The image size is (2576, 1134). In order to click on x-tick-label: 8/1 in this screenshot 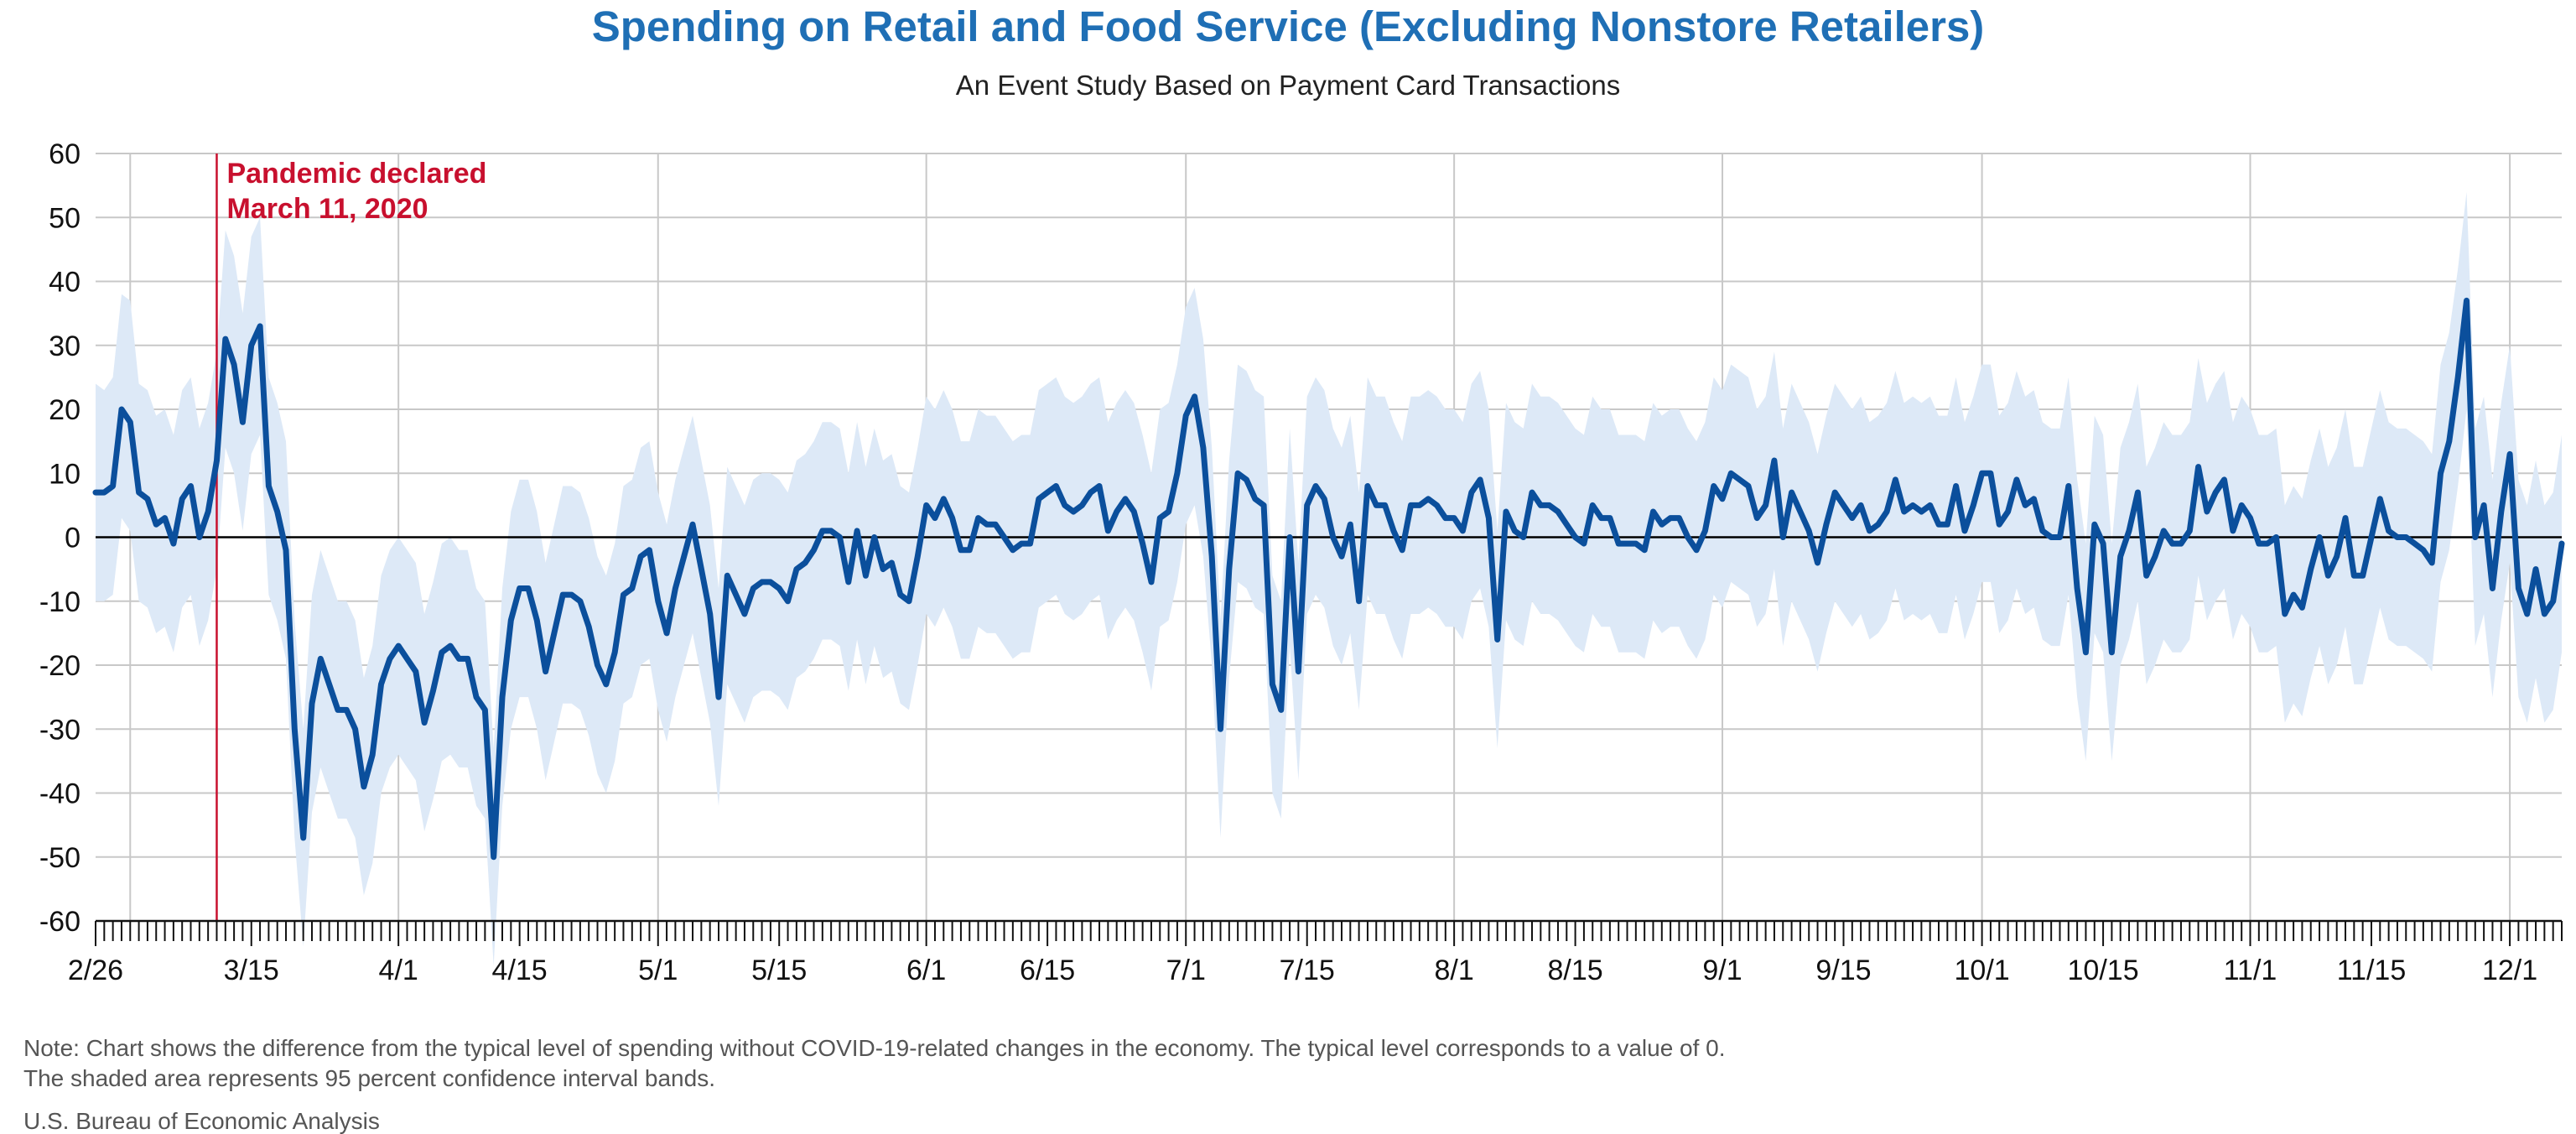, I will do `click(1453, 970)`.